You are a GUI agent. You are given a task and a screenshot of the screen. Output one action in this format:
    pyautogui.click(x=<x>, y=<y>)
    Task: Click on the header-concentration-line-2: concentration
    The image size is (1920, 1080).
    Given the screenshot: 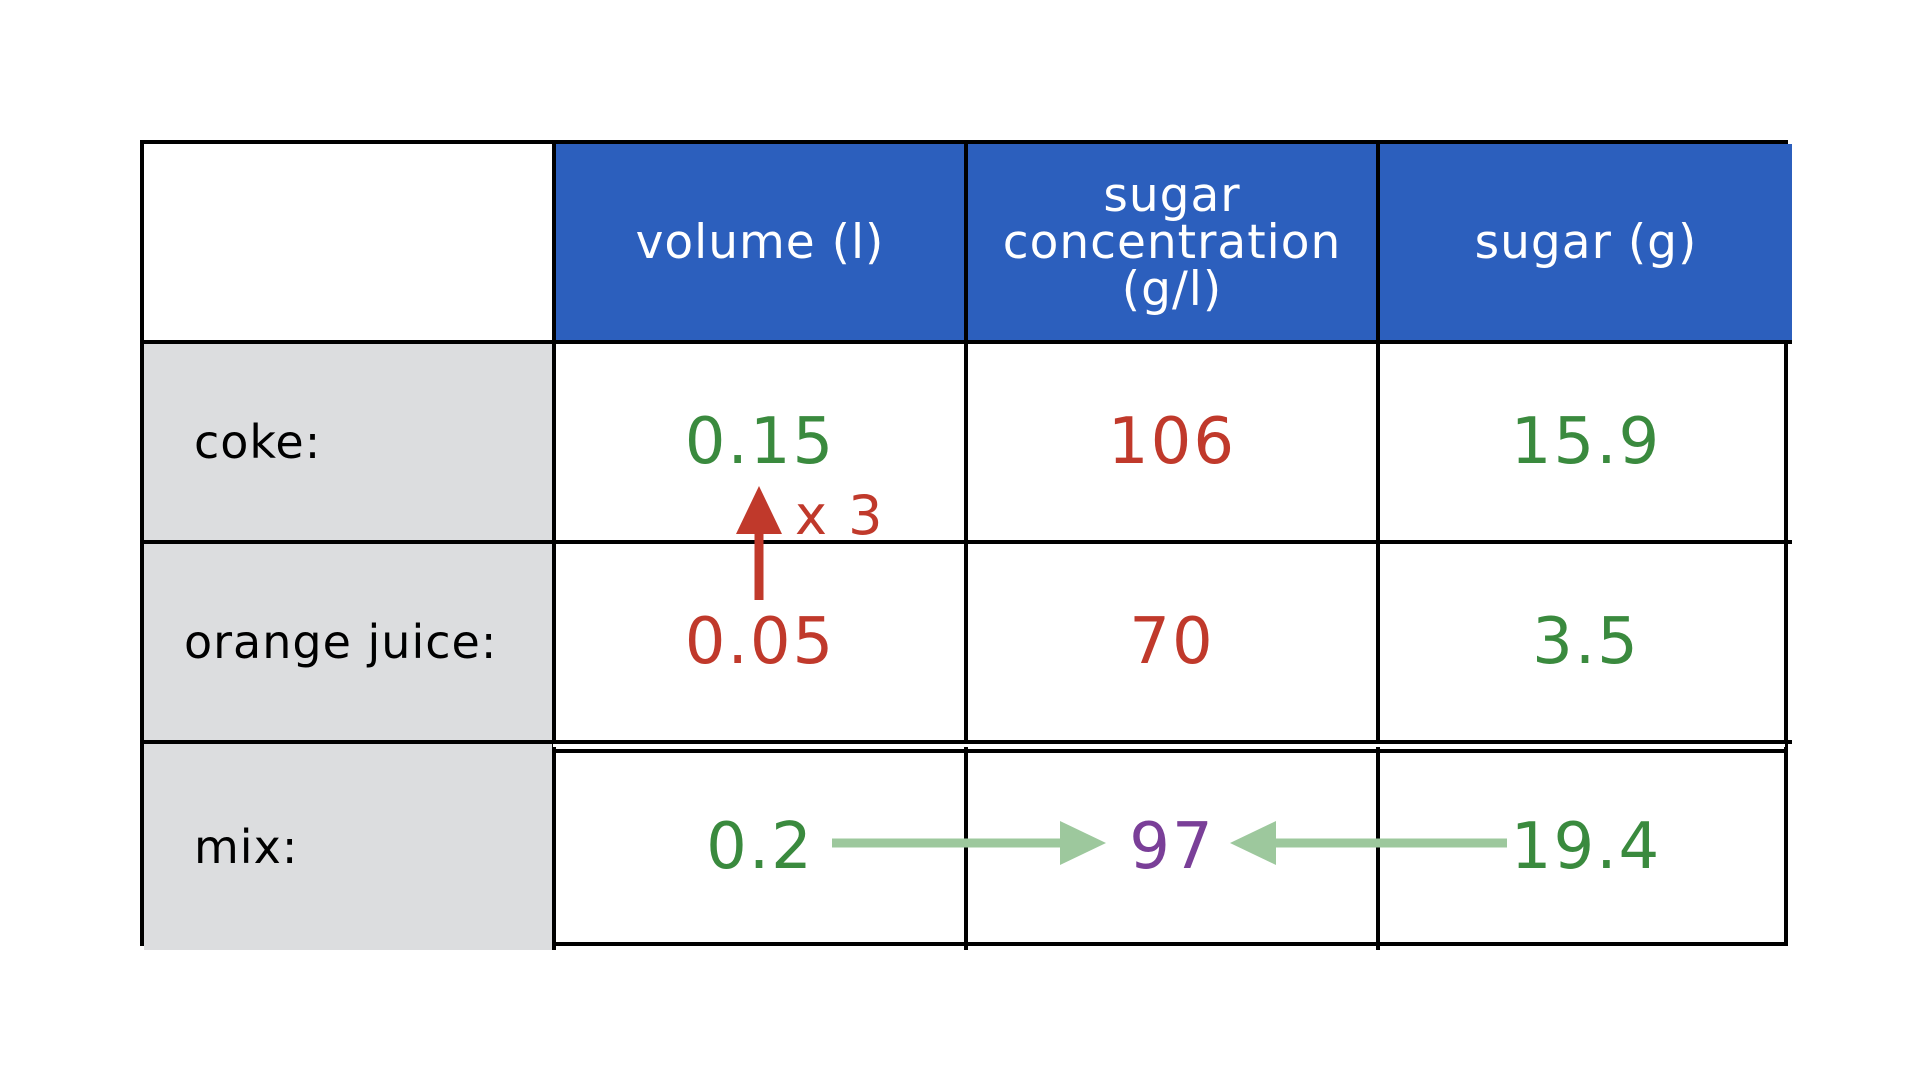 What is the action you would take?
    pyautogui.click(x=1172, y=242)
    